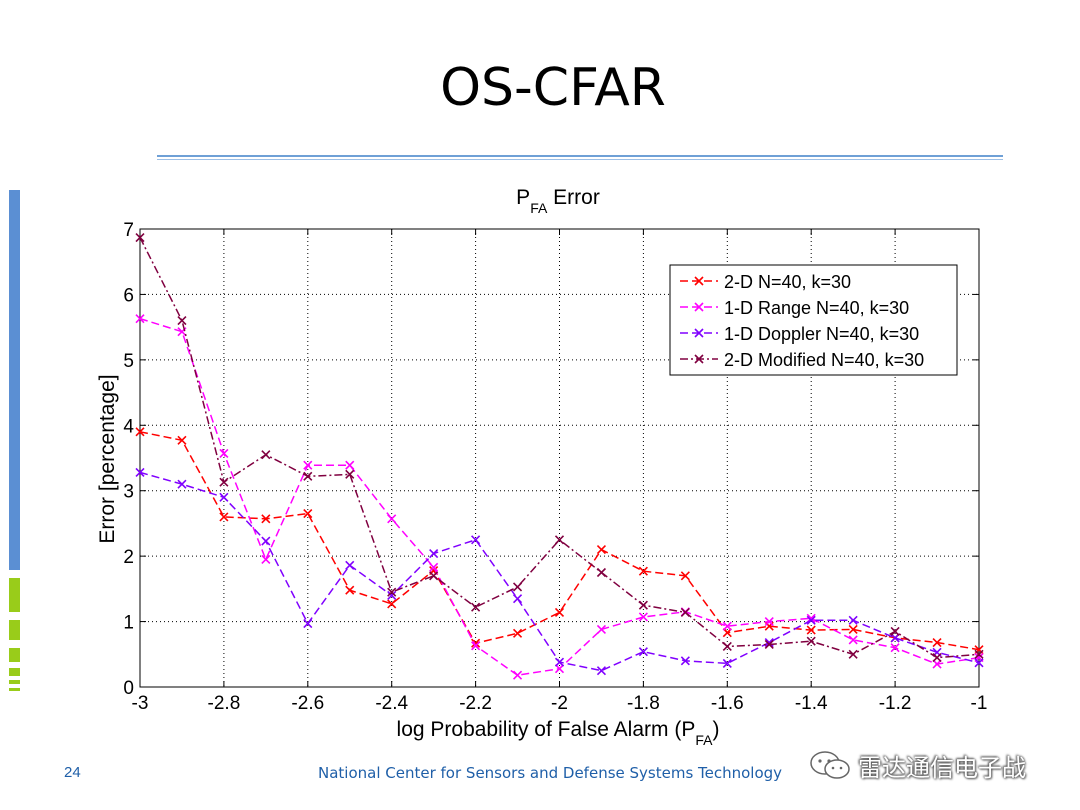 This screenshot has width=1080, height=810. What do you see at coordinates (559, 703) in the screenshot?
I see `x-tick-label: -2` at bounding box center [559, 703].